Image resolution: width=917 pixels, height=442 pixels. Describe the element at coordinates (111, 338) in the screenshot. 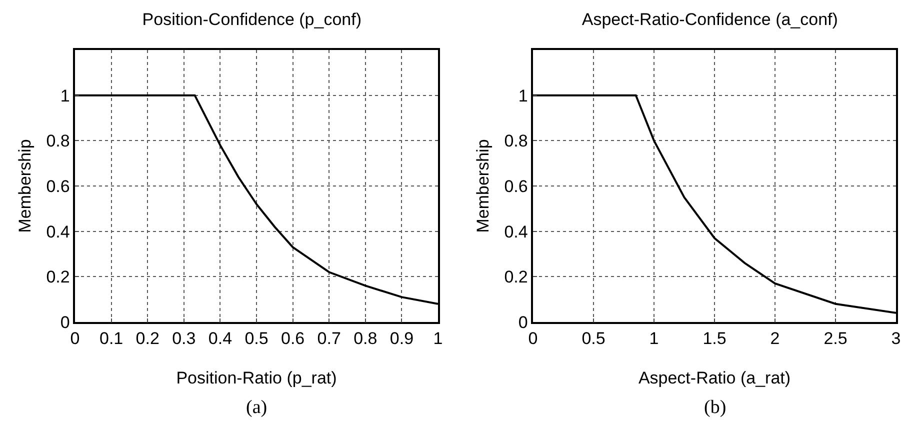

I see `x-tick-label: 0.1` at that location.